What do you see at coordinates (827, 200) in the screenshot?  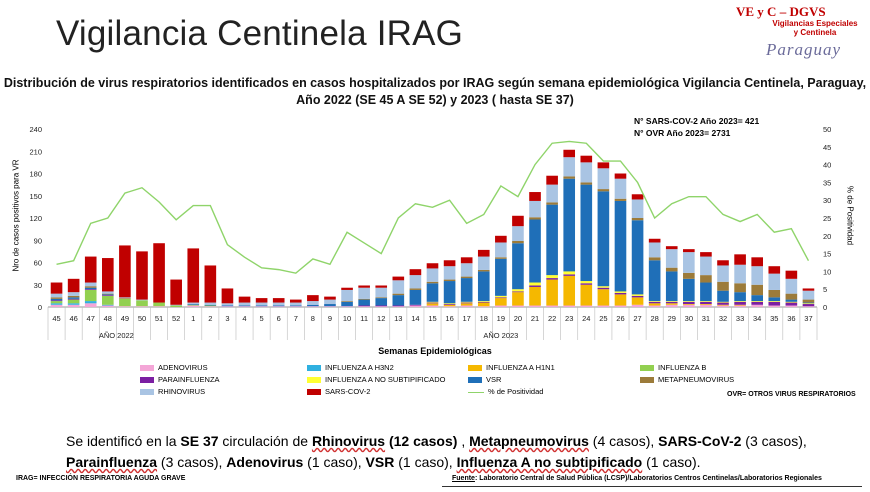 I see `y2-tick-label: 30` at bounding box center [827, 200].